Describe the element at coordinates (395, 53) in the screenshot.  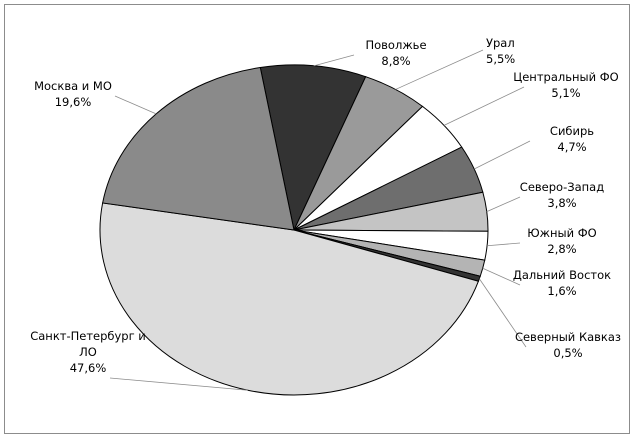
I see `slice-label-1: Поволжье 8,8%` at that location.